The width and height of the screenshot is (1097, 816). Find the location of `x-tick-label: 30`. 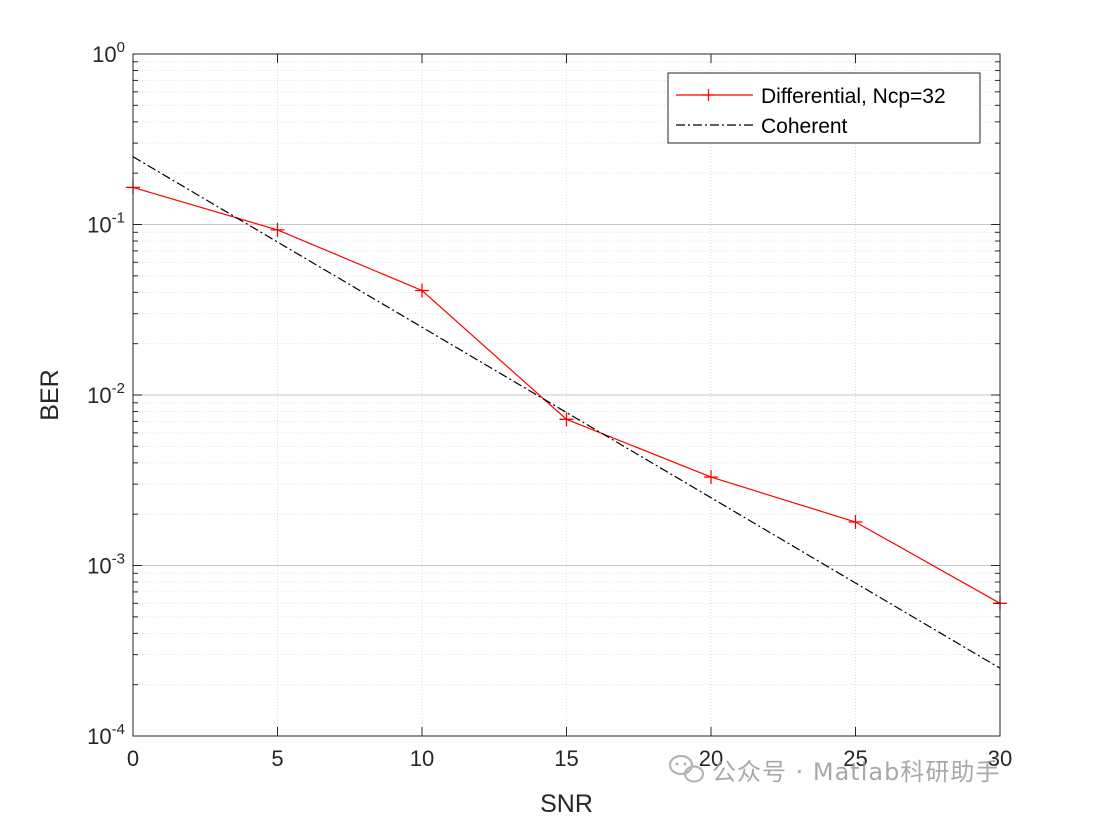

x-tick-label: 30 is located at coordinates (1000, 758).